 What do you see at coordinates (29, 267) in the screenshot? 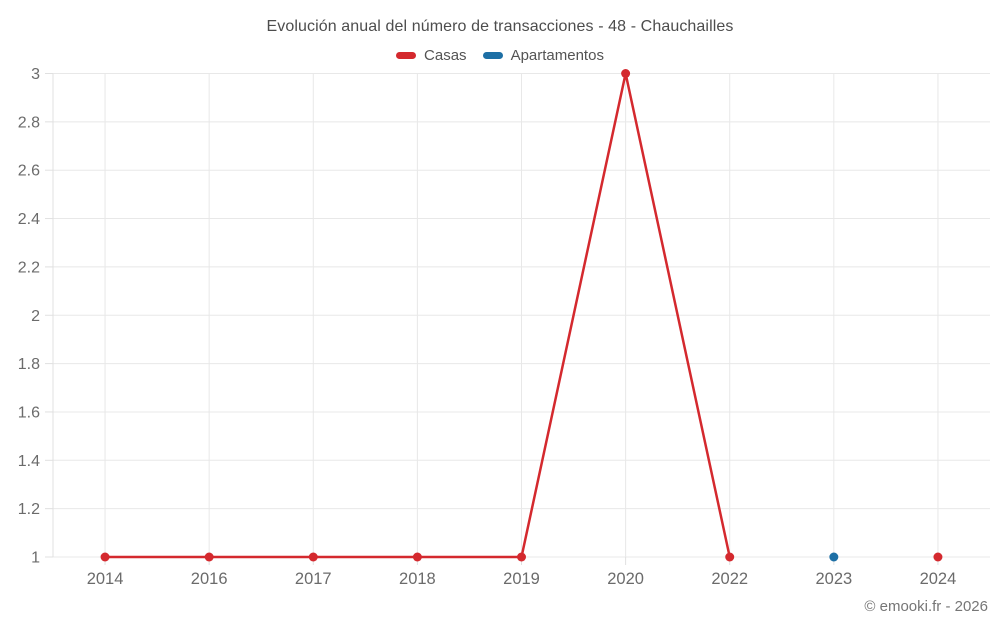
I see `y-tick-label: 2.2` at bounding box center [29, 267].